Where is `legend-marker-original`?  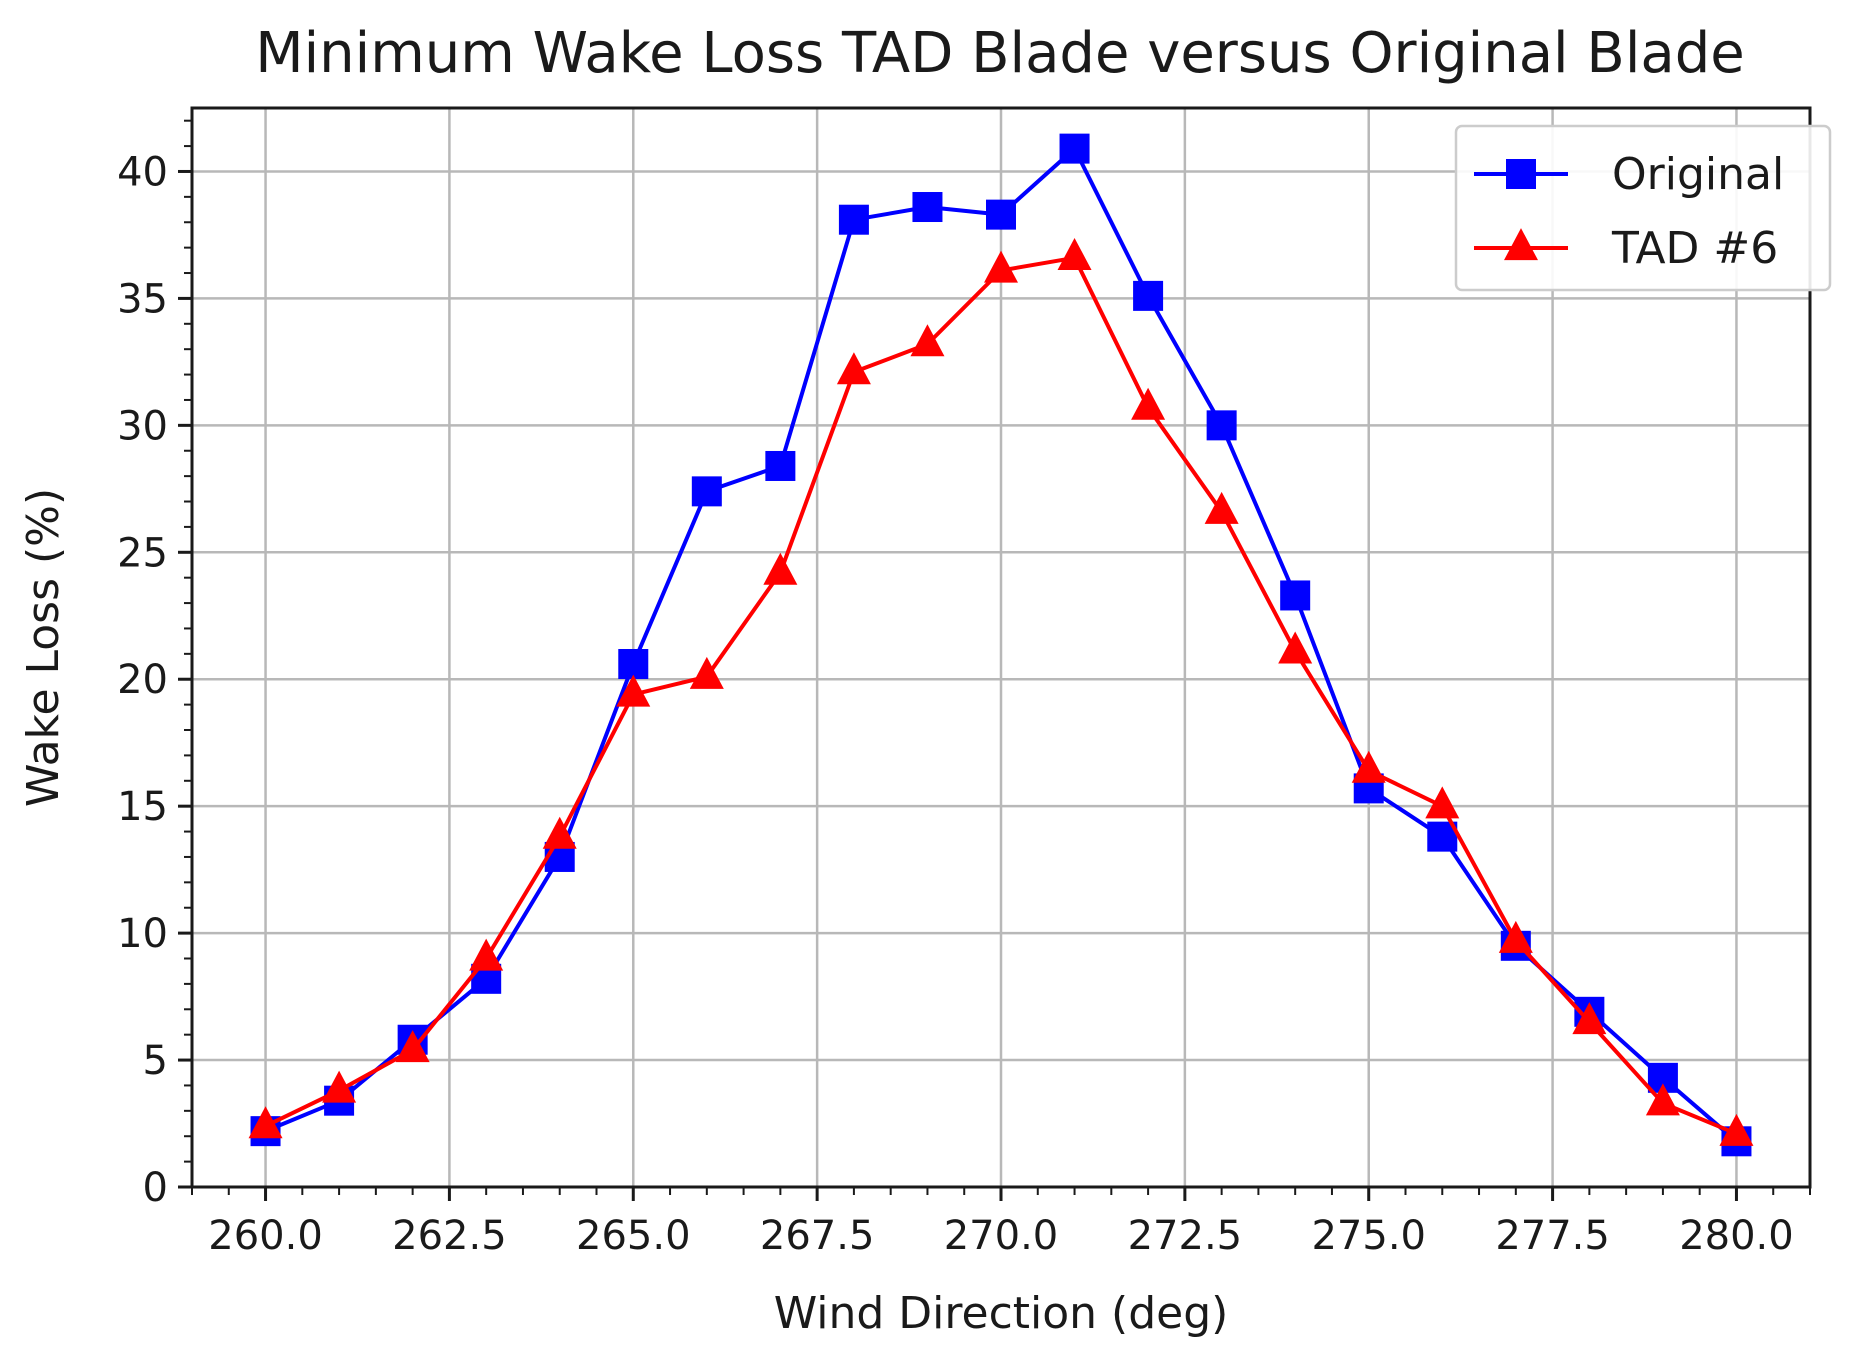
legend-marker-original is located at coordinates (1521, 174).